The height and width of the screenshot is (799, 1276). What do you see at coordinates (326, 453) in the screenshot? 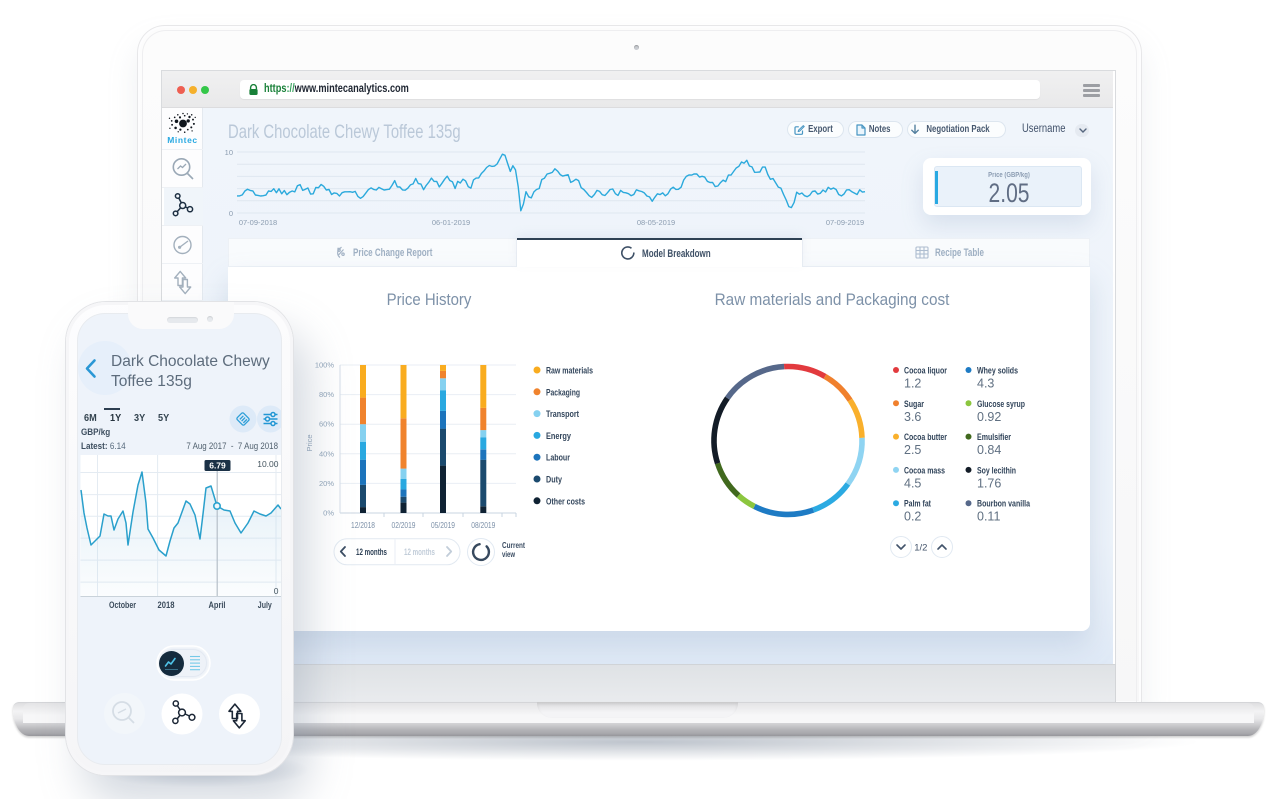
I see `svg-text: 40%` at bounding box center [326, 453].